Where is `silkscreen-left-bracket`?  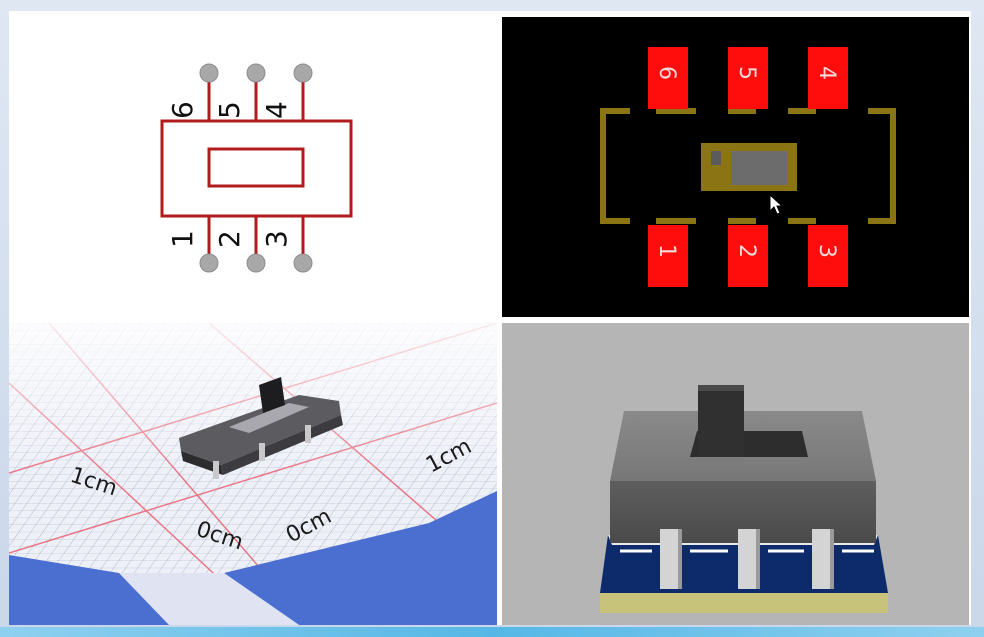 silkscreen-left-bracket is located at coordinates (615, 166).